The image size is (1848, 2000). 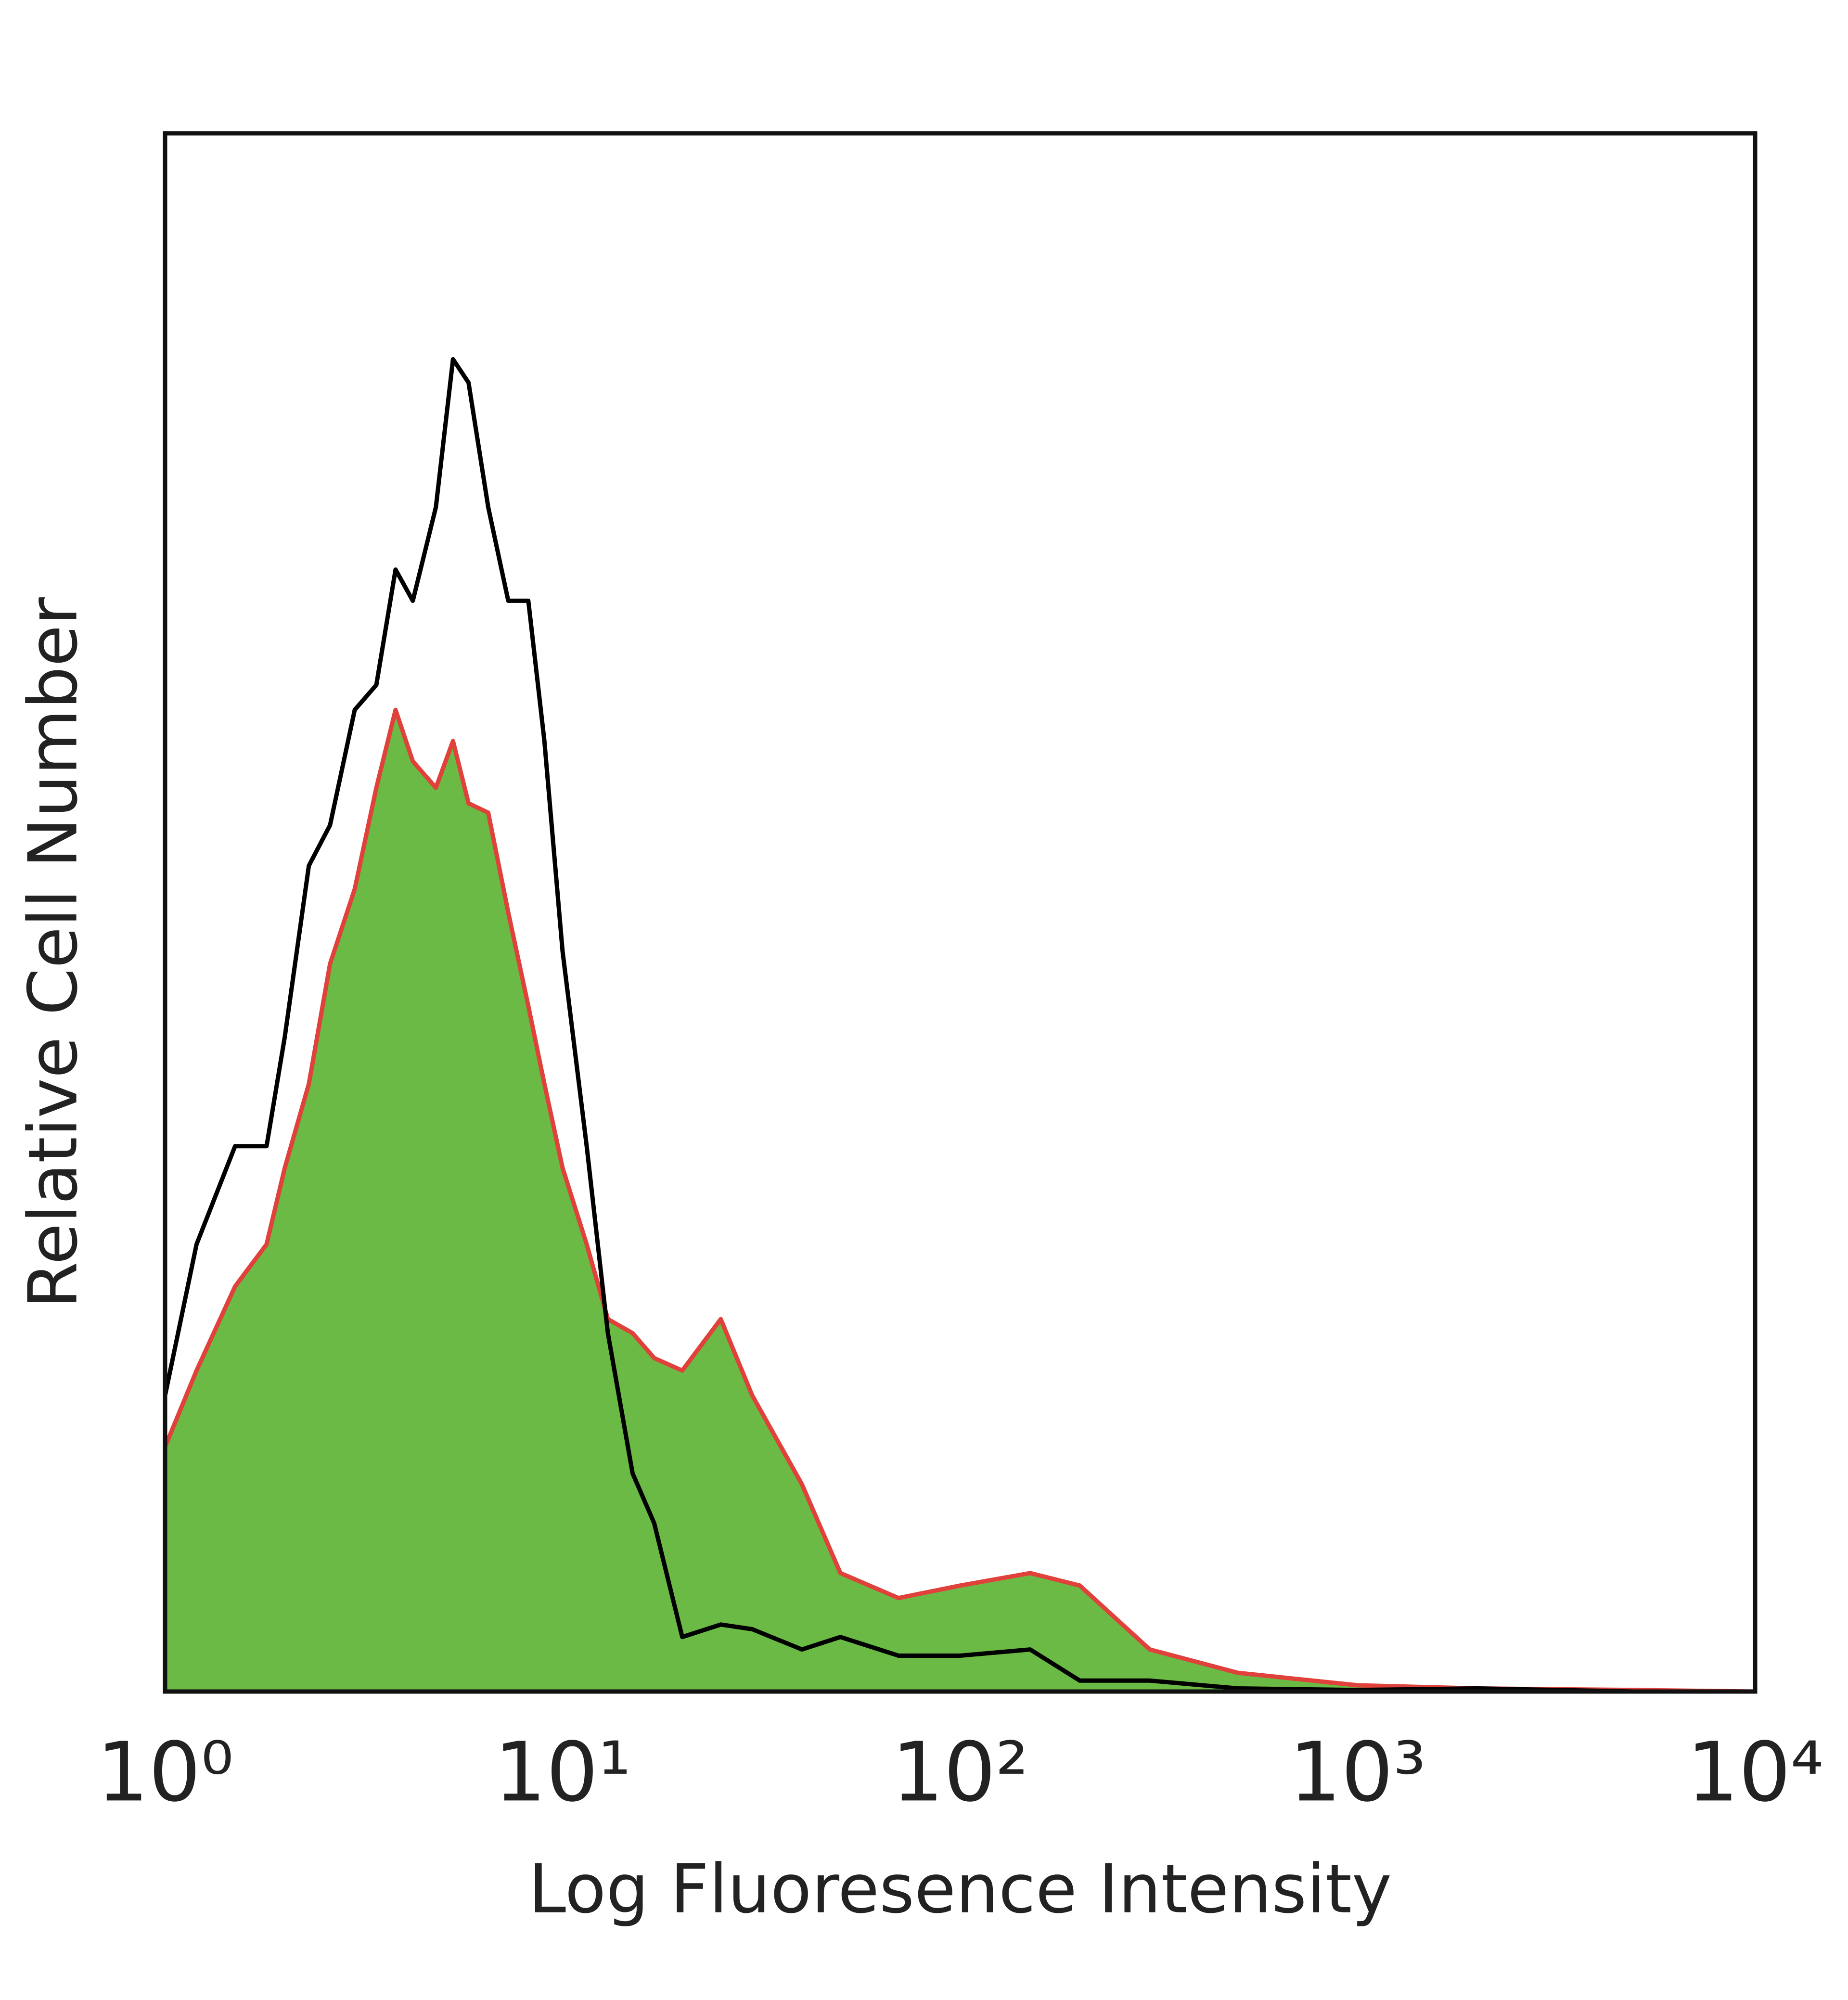 What do you see at coordinates (165, 1772) in the screenshot?
I see `x-tick-label: 10⁰` at bounding box center [165, 1772].